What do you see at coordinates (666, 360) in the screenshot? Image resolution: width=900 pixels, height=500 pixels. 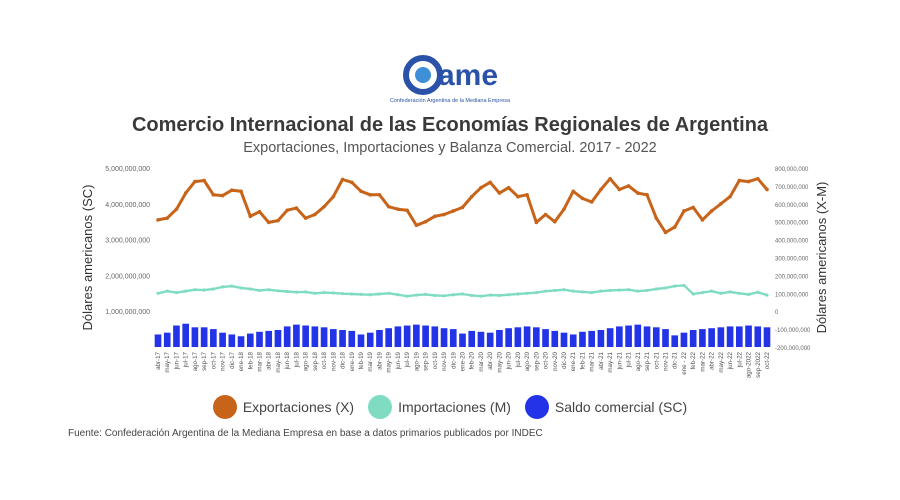 I see `x-tick-label: nov-21` at bounding box center [666, 360].